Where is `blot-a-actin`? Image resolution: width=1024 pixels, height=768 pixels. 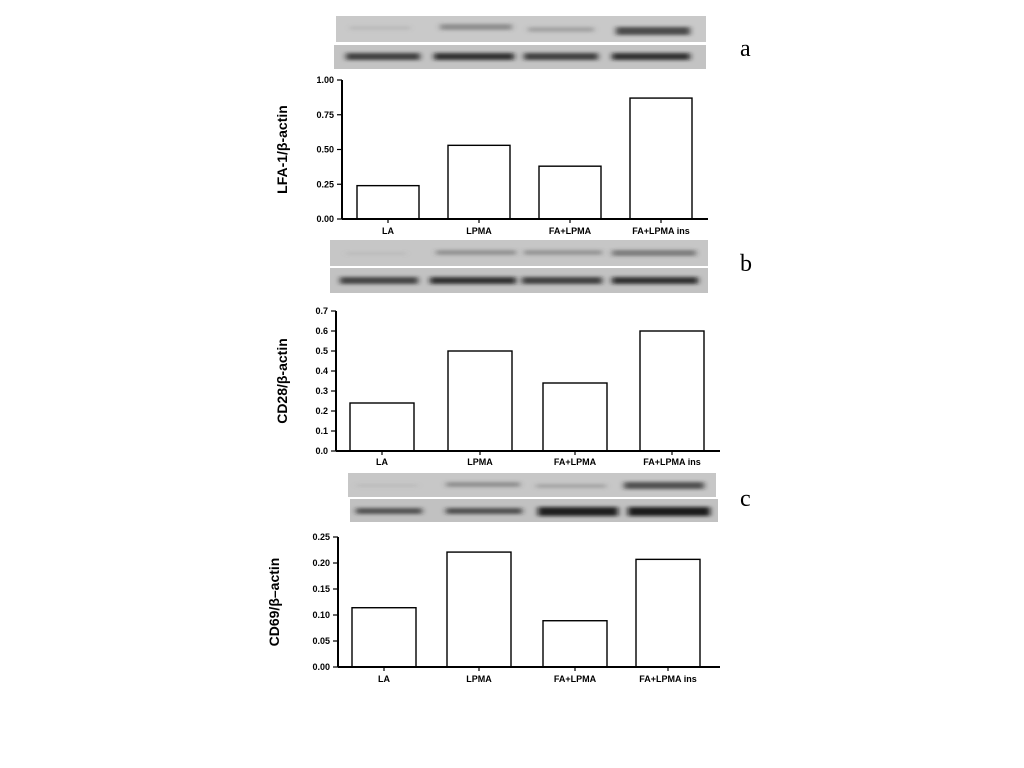 blot-a-actin is located at coordinates (520, 57).